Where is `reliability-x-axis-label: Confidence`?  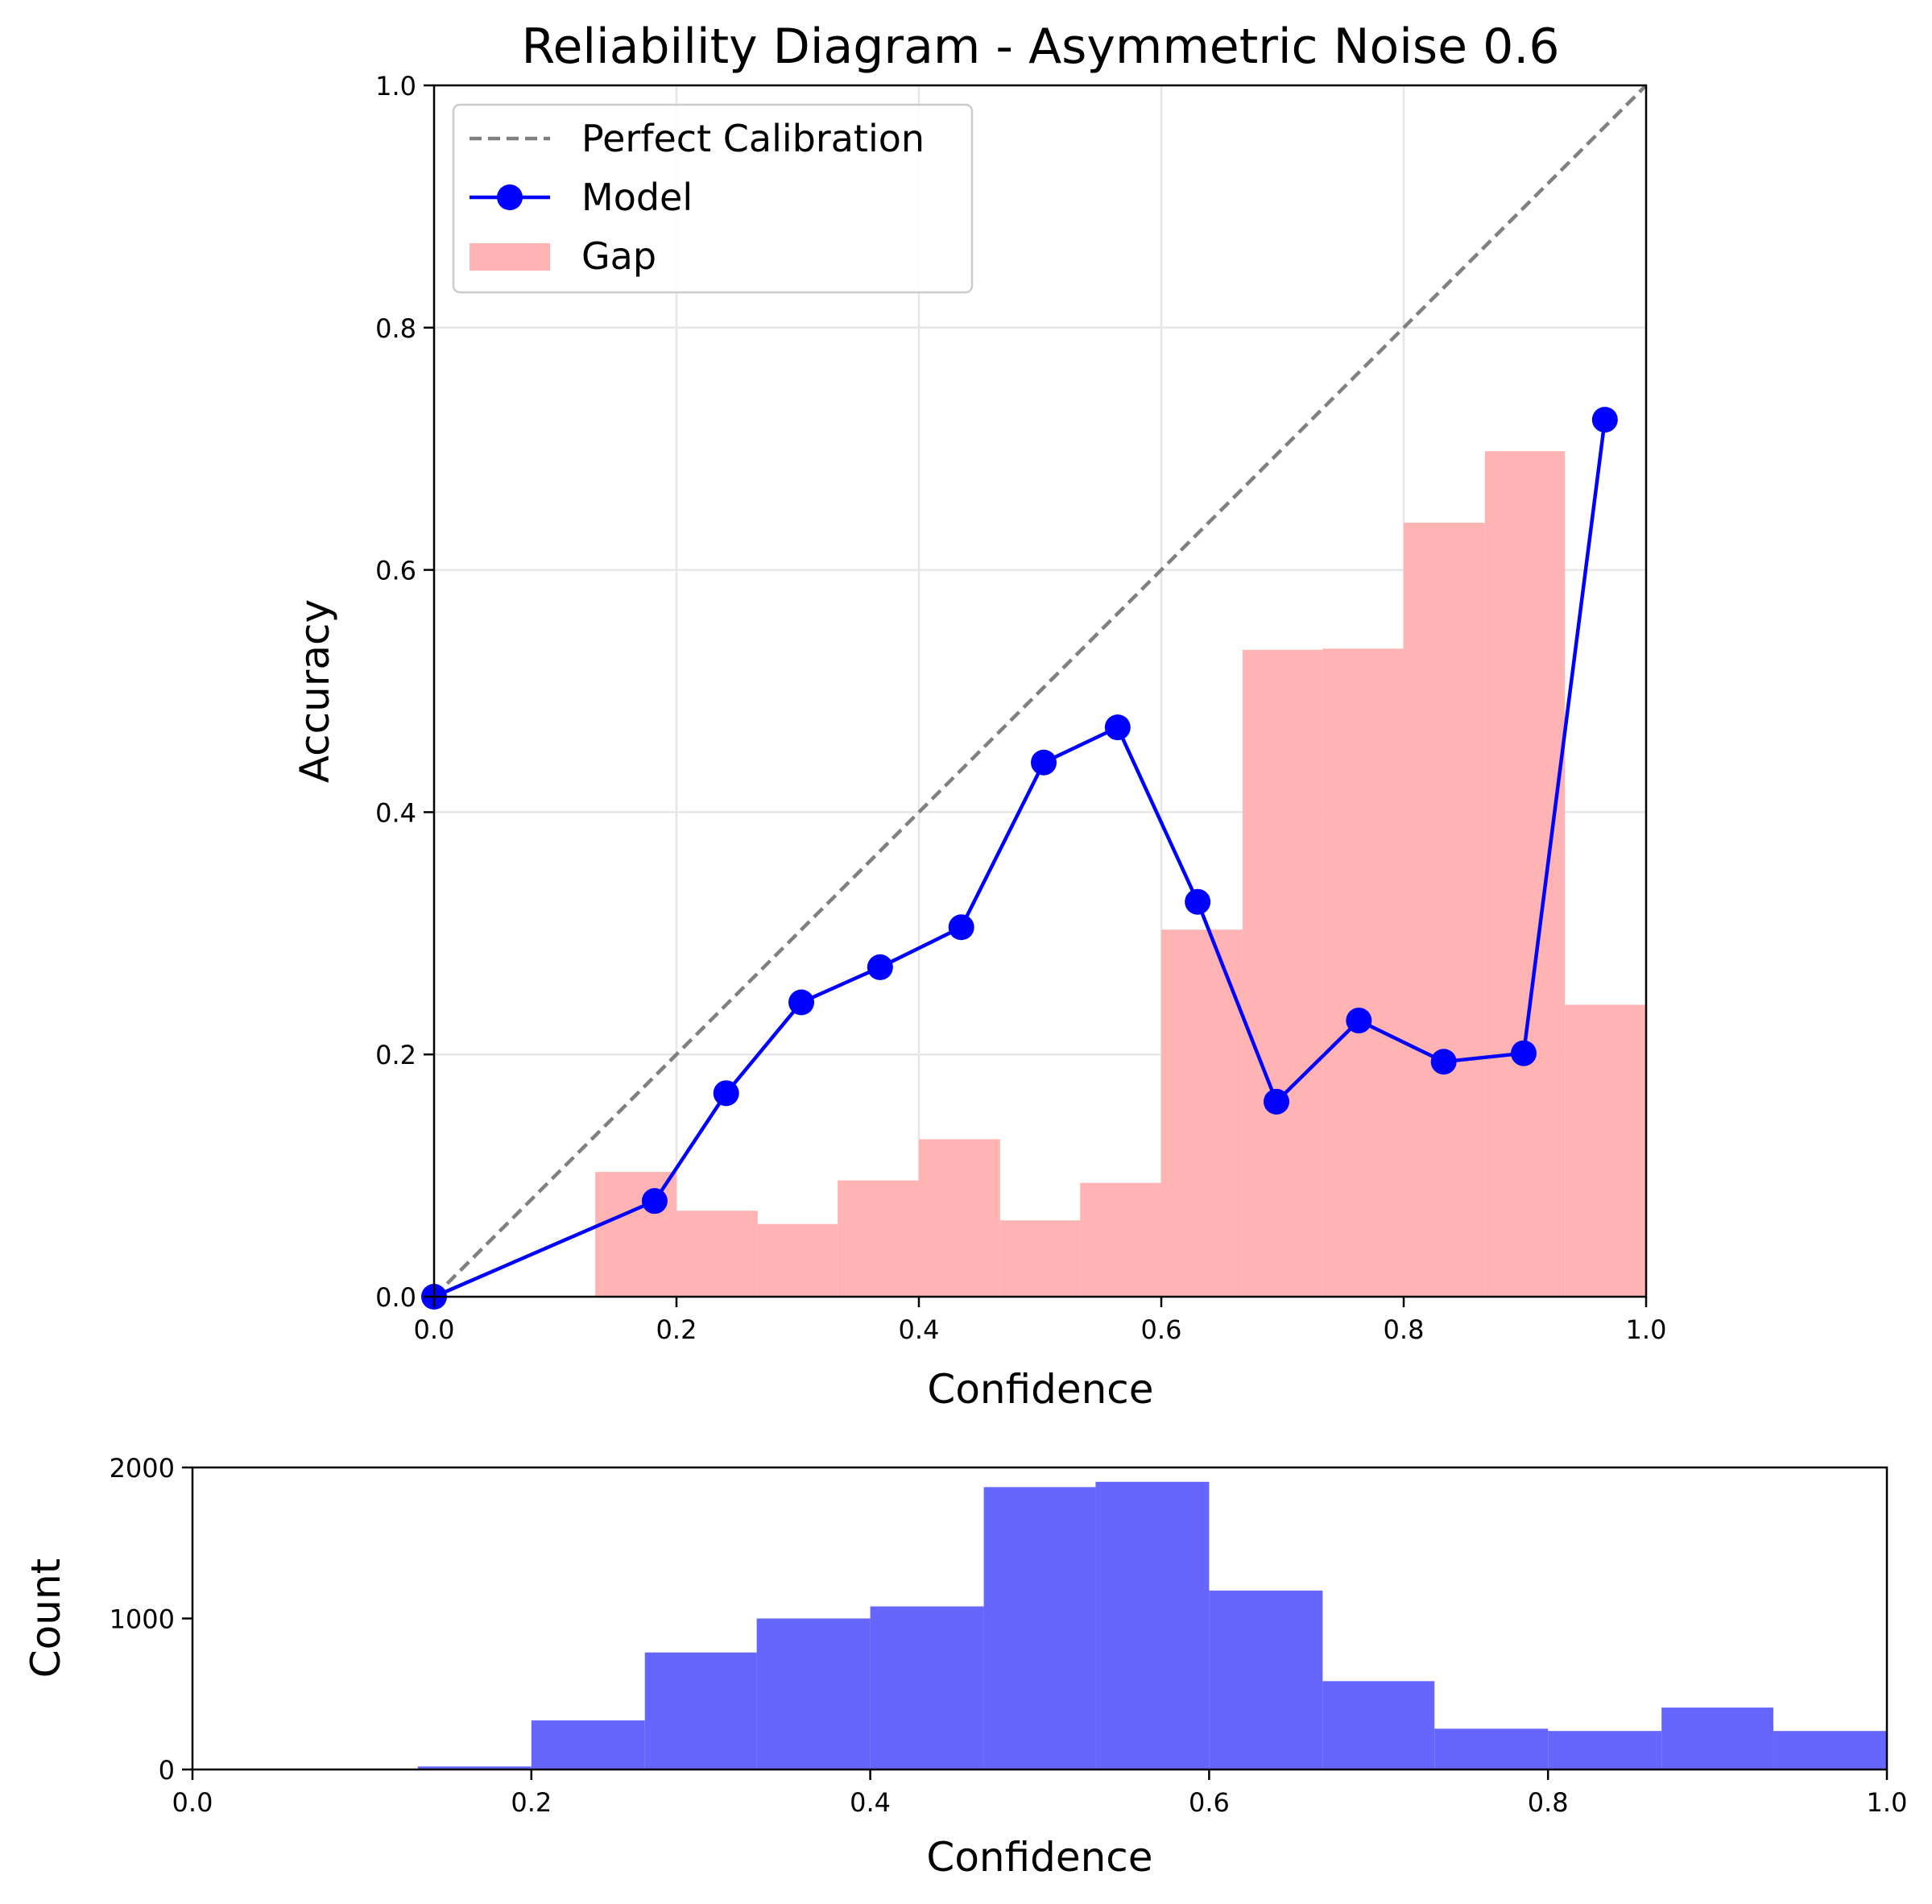
reliability-x-axis-label: Confidence is located at coordinates (1040, 1389).